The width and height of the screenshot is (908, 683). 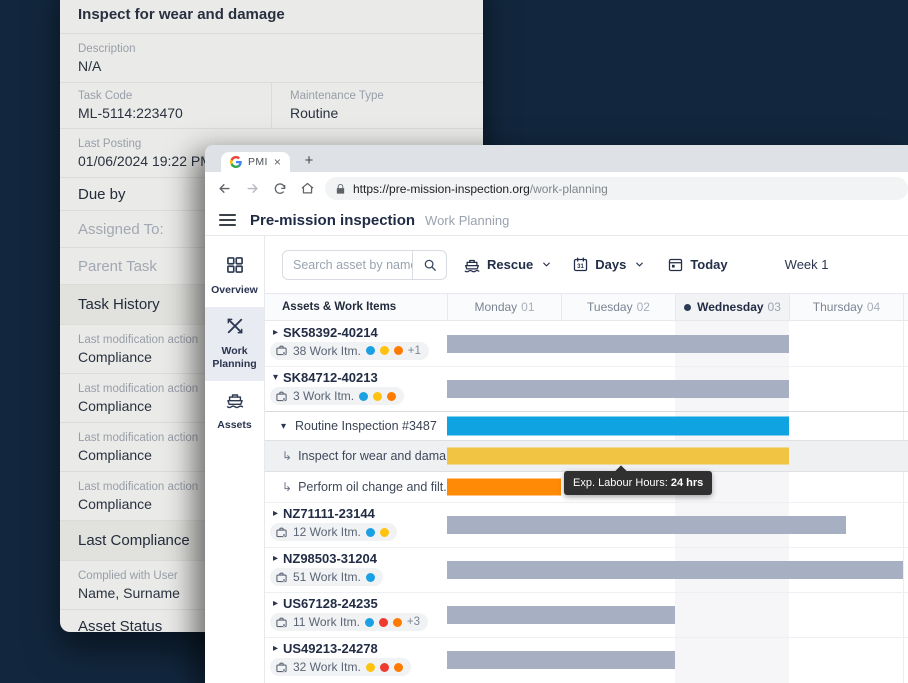 I want to click on gantt-row: ▸ NZ98503-31204 51 Work Itm., so click(x=586, y=569).